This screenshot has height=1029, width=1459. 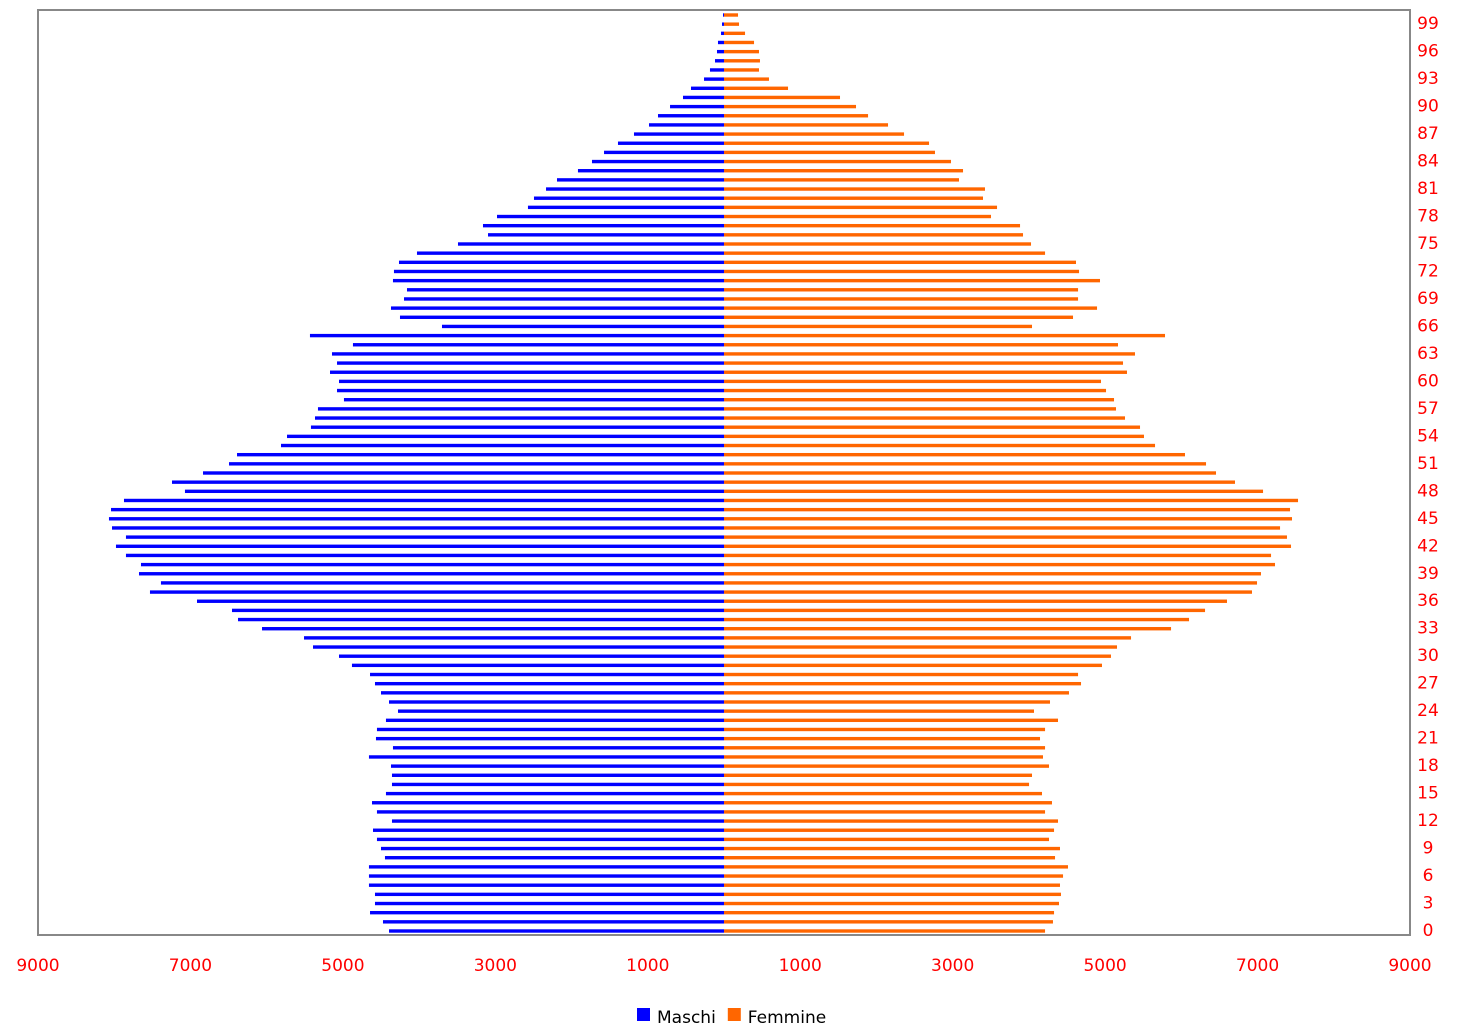 What do you see at coordinates (1428, 739) in the screenshot?
I see `y-tick-label: 21` at bounding box center [1428, 739].